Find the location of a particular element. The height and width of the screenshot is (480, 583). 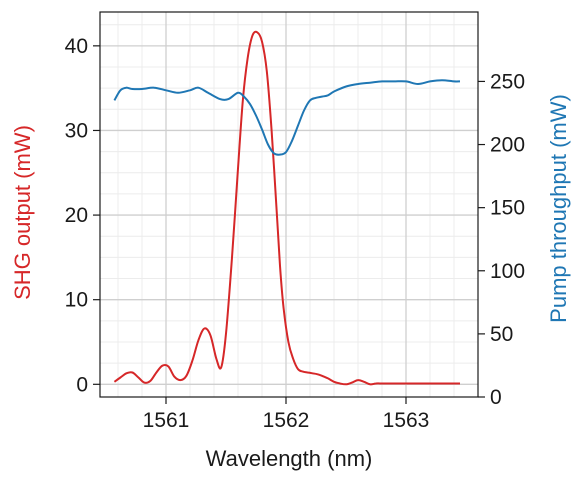

left-y-tick-label: 40 is located at coordinates (76, 46).